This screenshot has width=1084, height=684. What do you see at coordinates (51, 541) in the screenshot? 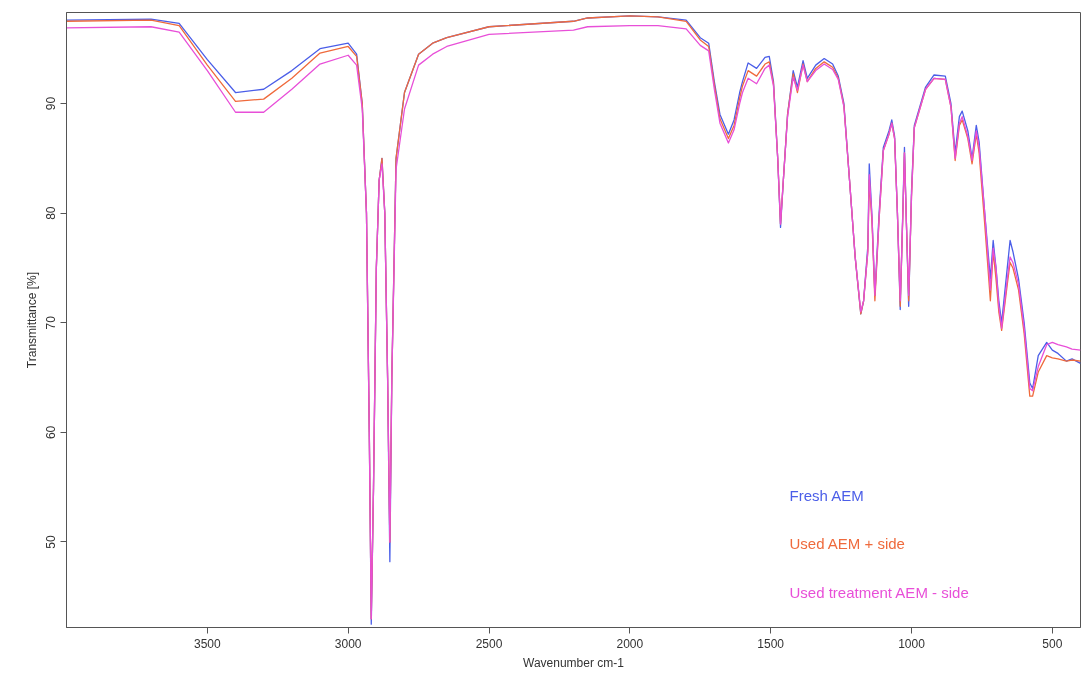
I see `y-tick-label: 50` at bounding box center [51, 541].